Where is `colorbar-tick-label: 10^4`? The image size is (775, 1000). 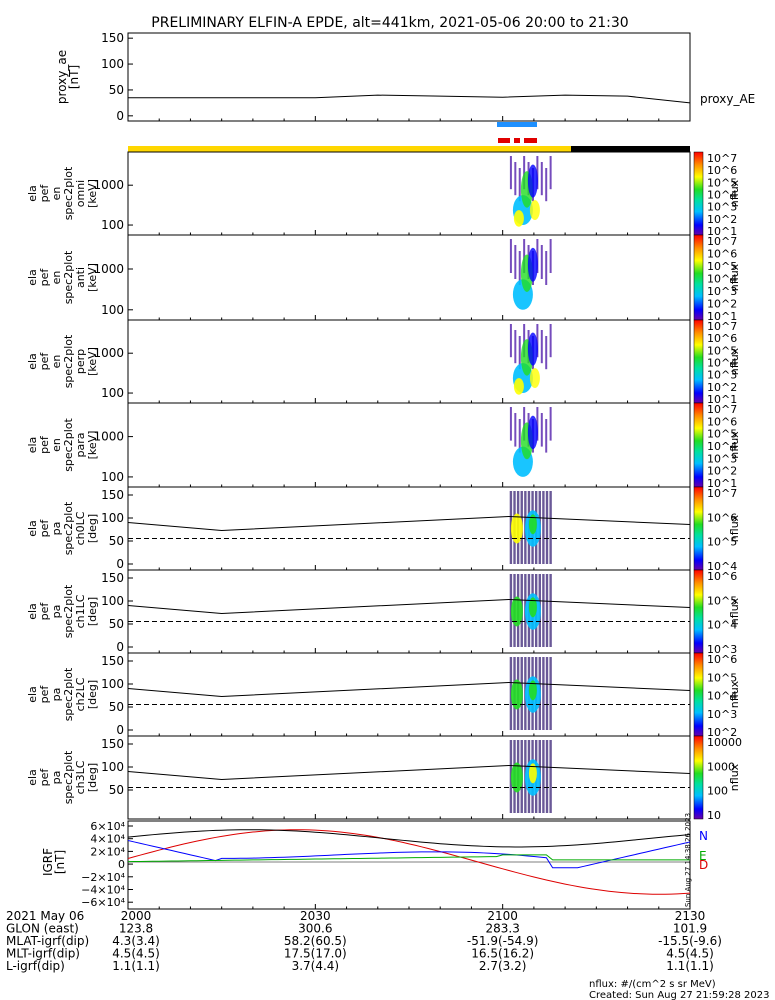 colorbar-tick-label: 10^4 is located at coordinates (722, 566).